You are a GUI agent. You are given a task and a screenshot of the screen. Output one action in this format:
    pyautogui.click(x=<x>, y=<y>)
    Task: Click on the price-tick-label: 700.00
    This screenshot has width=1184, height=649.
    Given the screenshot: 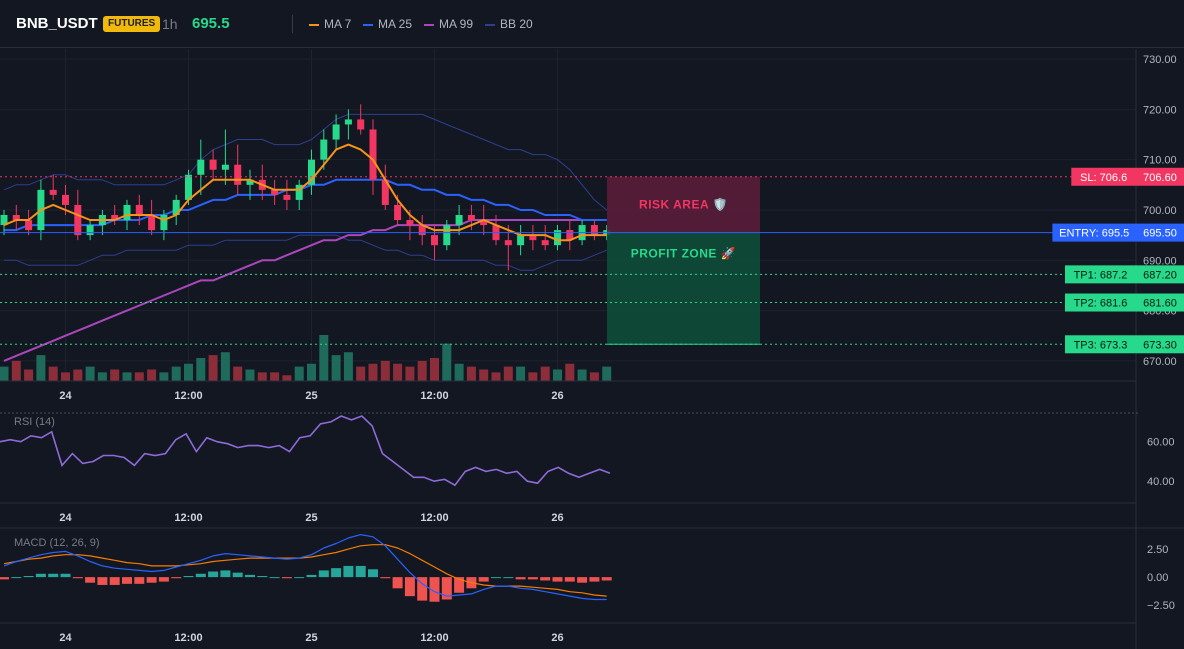 What is the action you would take?
    pyautogui.click(x=1160, y=211)
    